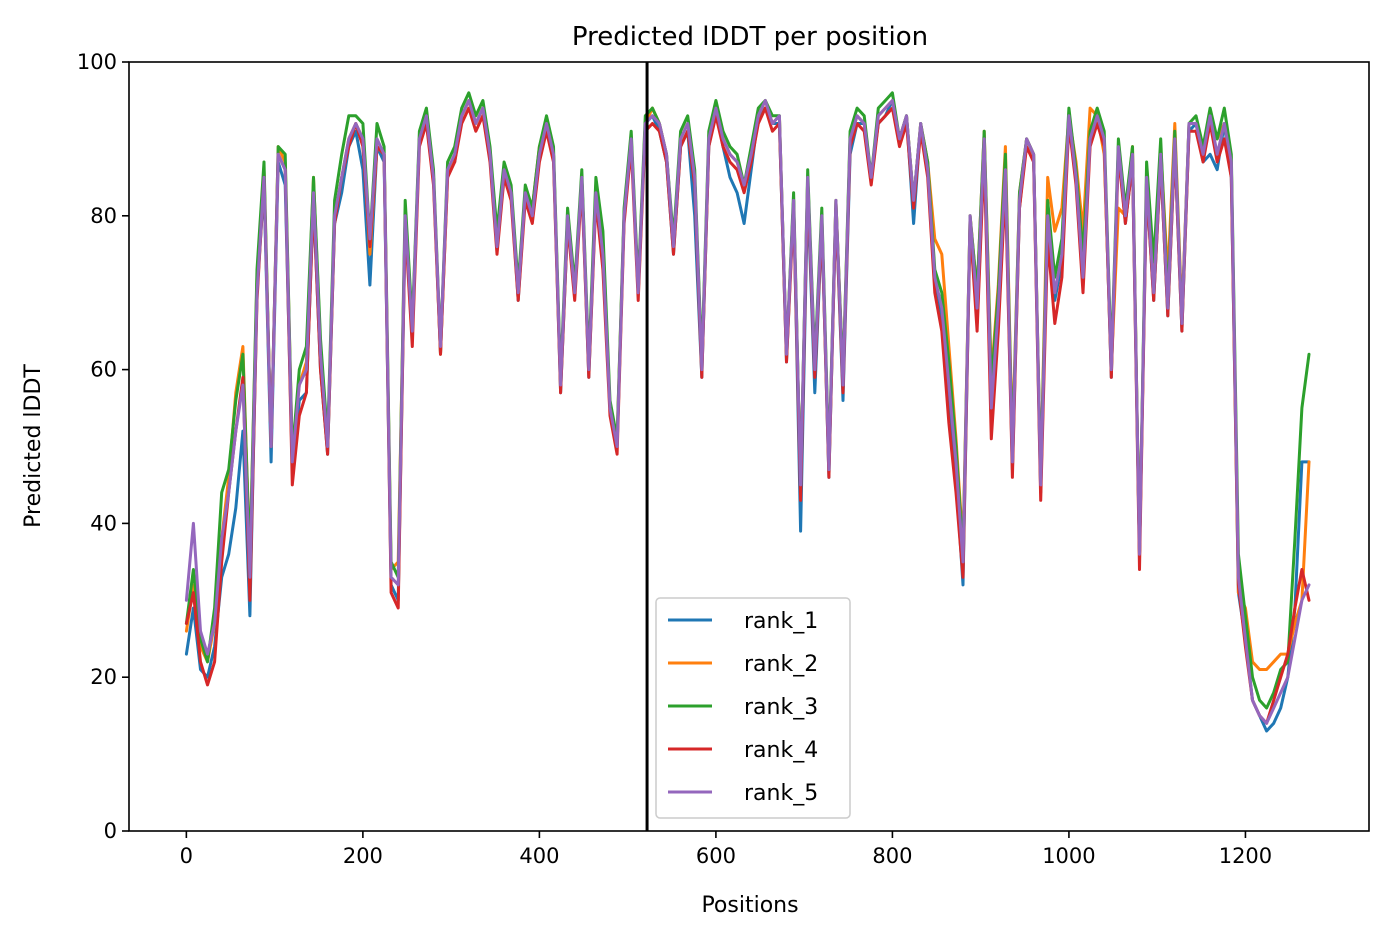 The width and height of the screenshot is (1391, 939). Describe the element at coordinates (716, 856) in the screenshot. I see `x-tick-label: 600` at that location.